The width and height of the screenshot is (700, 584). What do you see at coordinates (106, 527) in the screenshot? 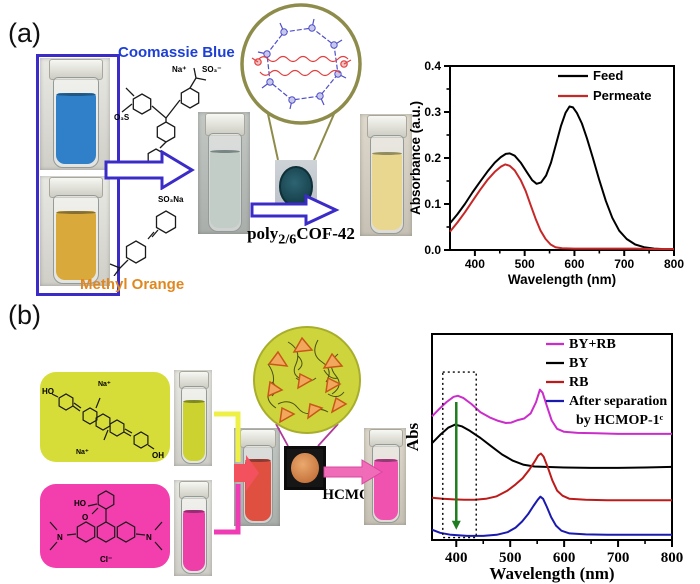
I see `rhodamine-b-structure: HO O N N Cl⁻` at bounding box center [106, 527].